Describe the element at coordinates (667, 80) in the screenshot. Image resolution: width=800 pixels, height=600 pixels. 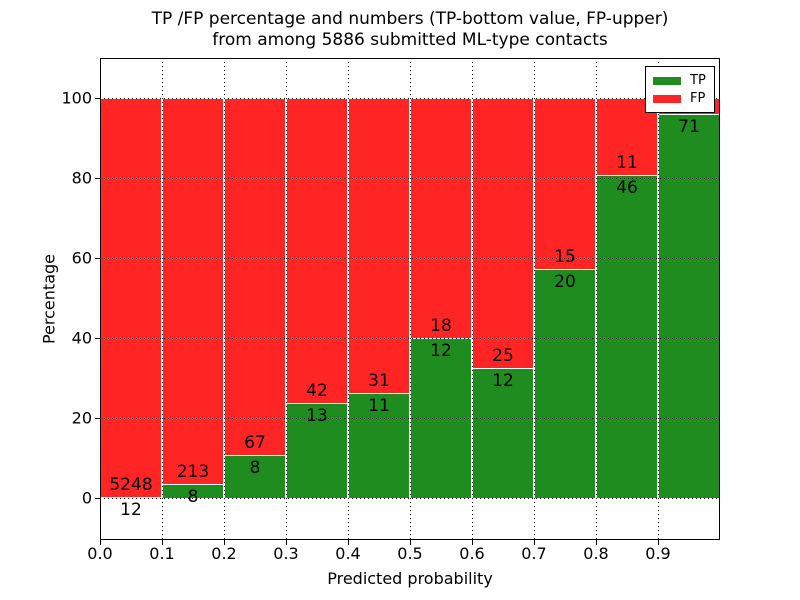
I see `tp-swatch-icon` at that location.